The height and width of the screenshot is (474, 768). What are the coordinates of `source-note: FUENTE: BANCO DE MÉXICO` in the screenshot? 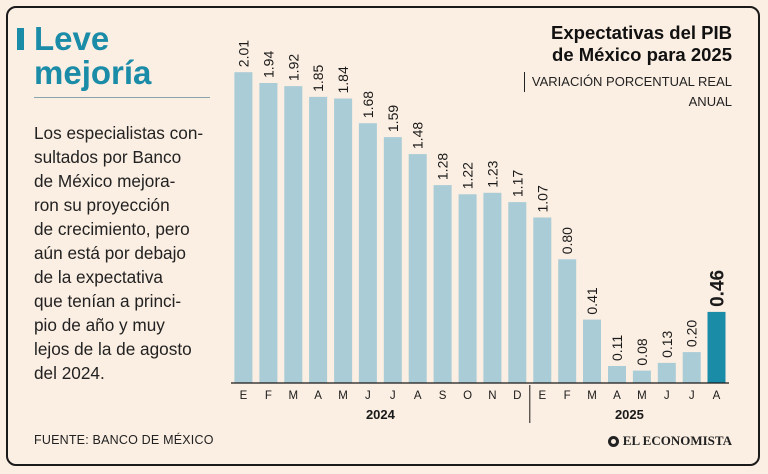 It's located at (124, 440).